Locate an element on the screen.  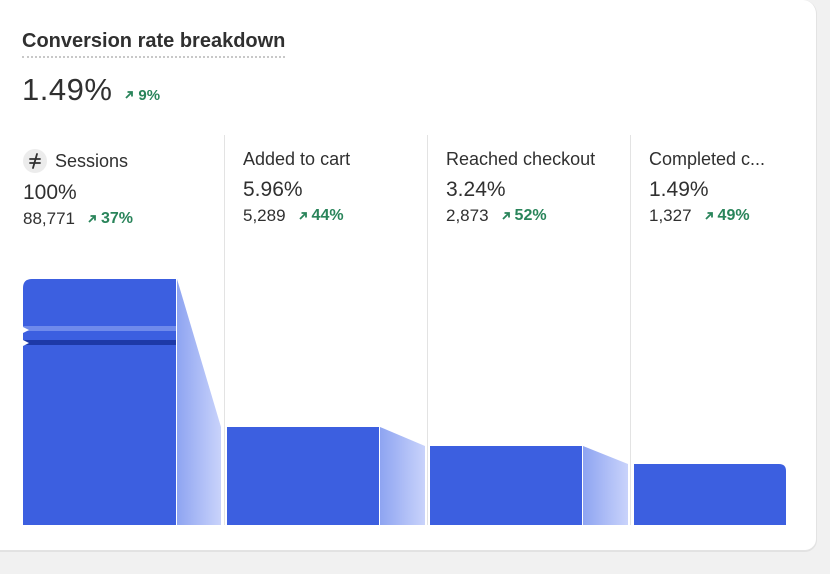
sessions-icon is located at coordinates (35, 161).